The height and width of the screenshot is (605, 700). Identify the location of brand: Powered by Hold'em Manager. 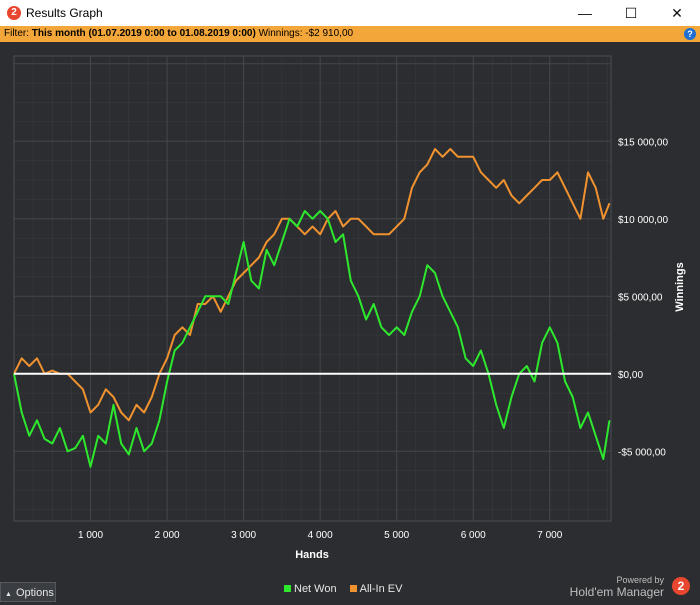
(617, 586).